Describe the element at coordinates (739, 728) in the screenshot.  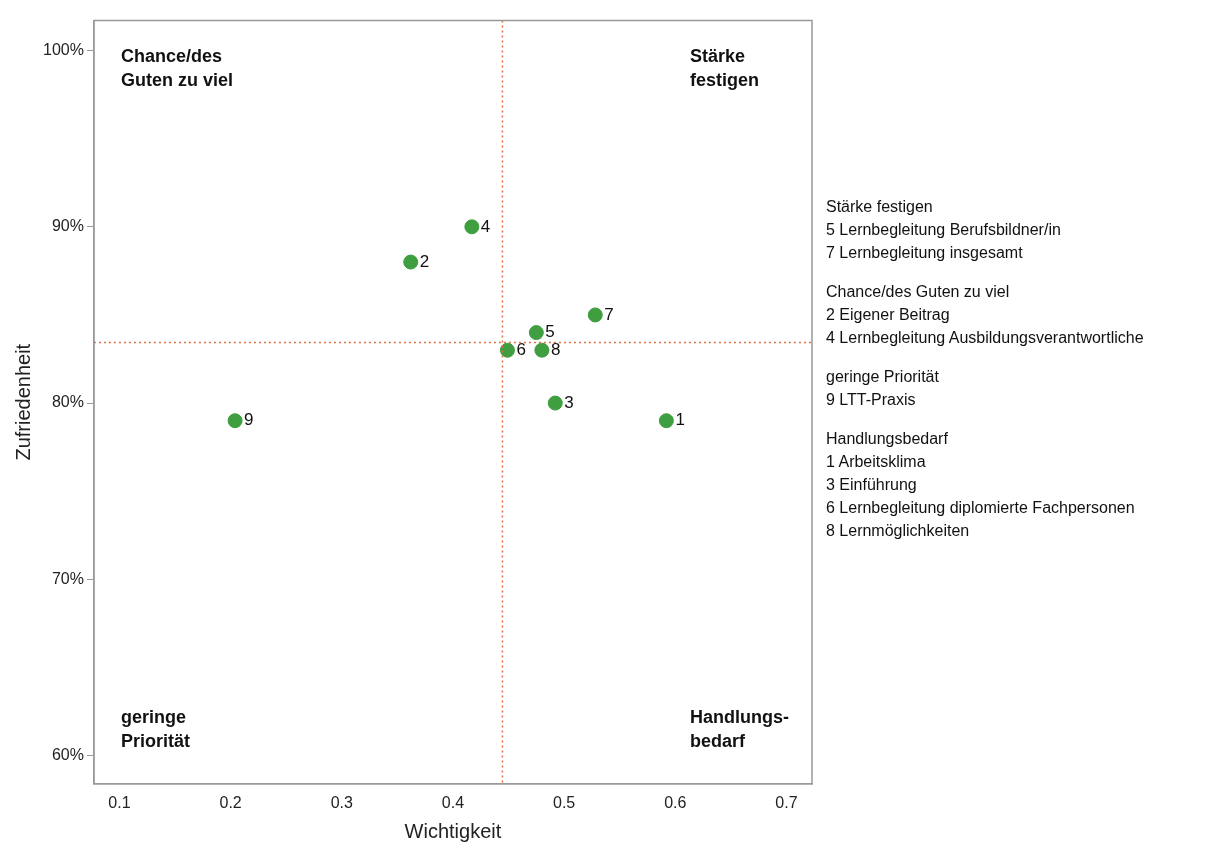
I see `annotation: Handlungs- bedarf` at that location.